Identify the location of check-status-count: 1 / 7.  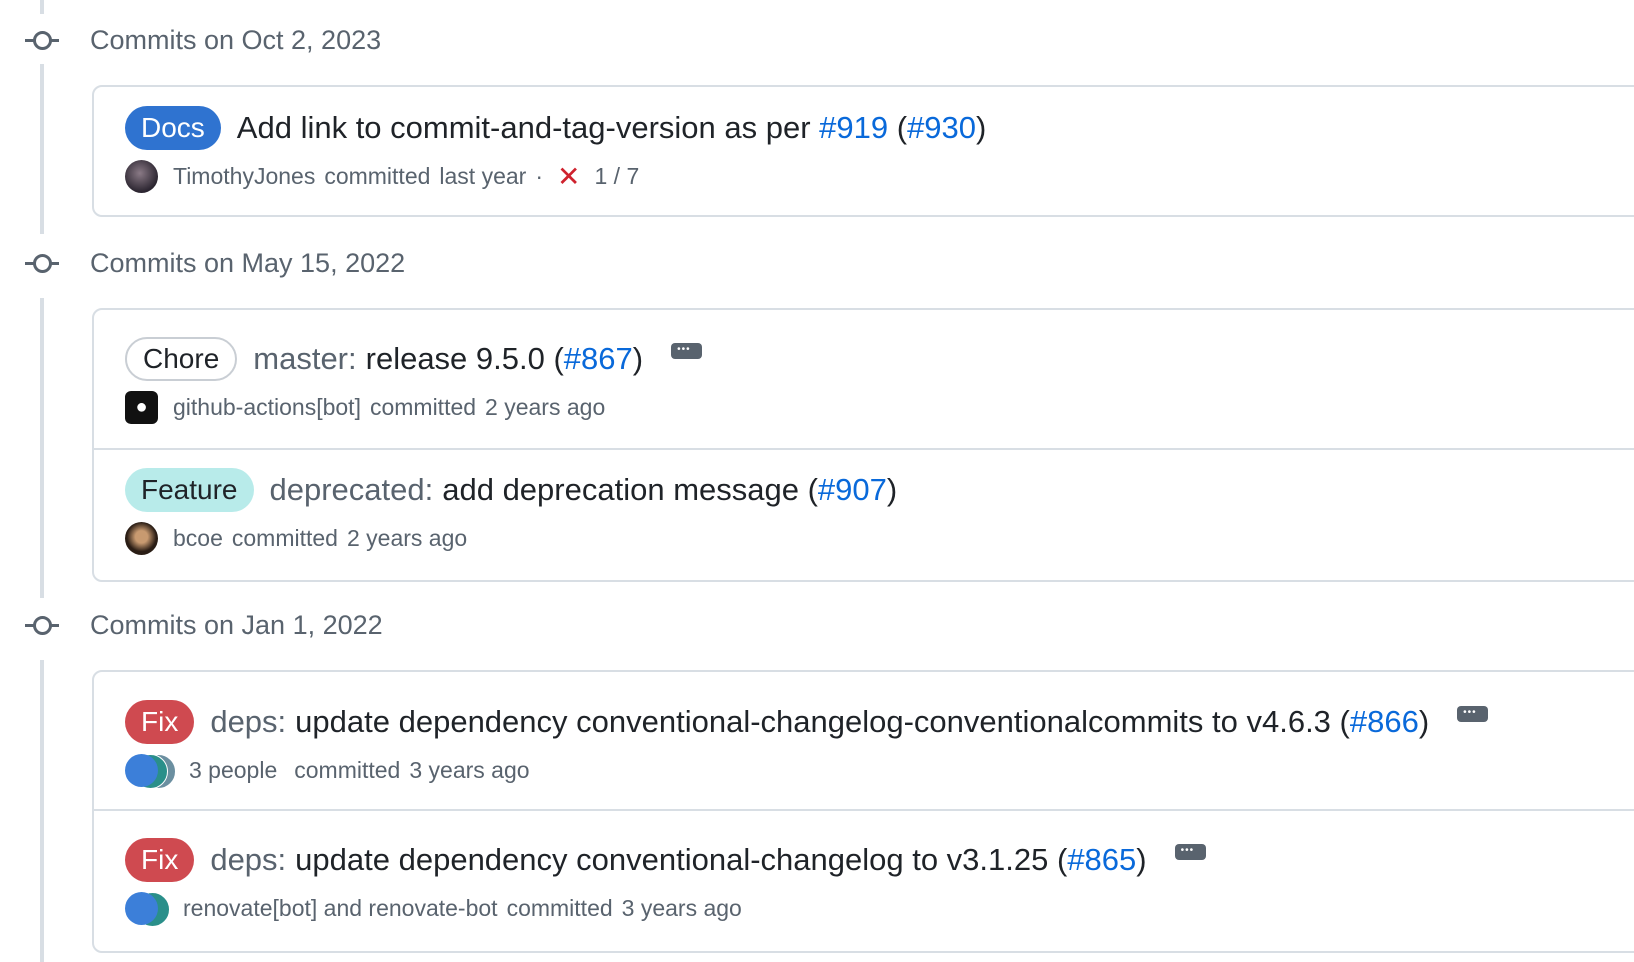
(617, 176).